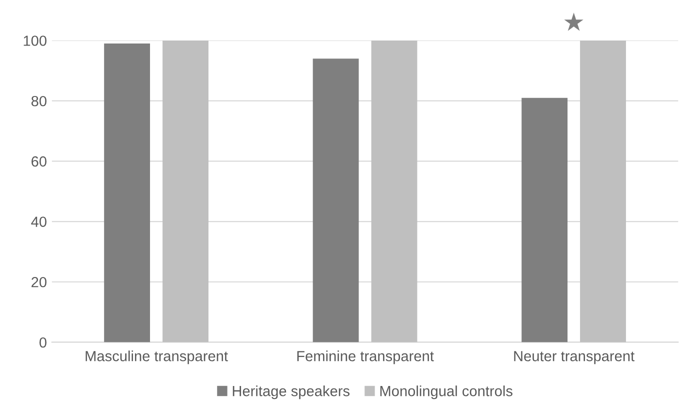  I want to click on x-tick-label: Masculine transparent, so click(157, 357).